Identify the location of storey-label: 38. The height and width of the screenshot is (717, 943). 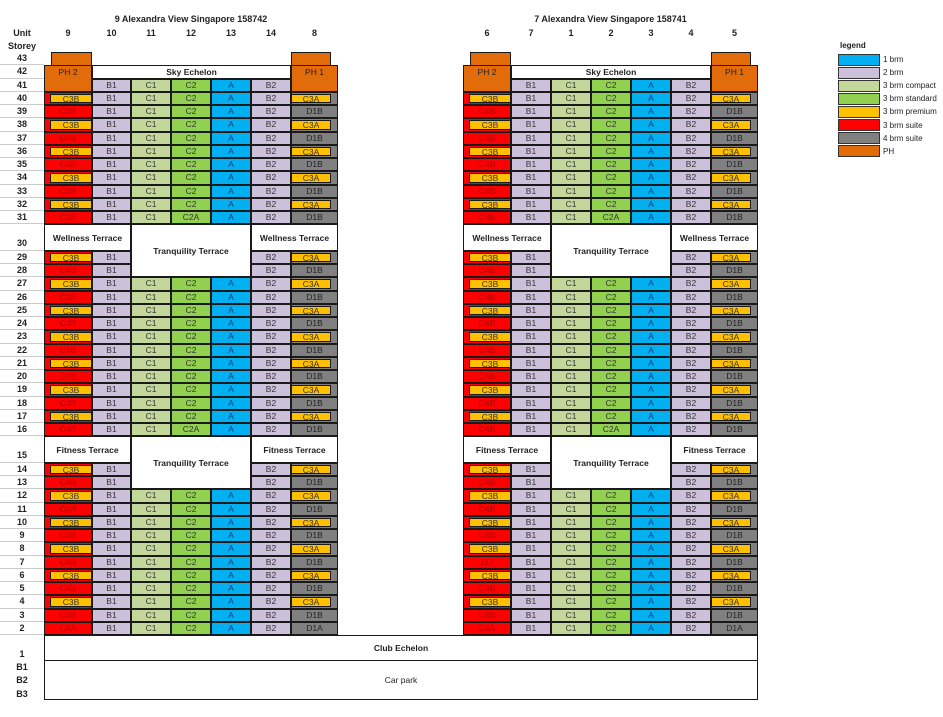
(22, 125).